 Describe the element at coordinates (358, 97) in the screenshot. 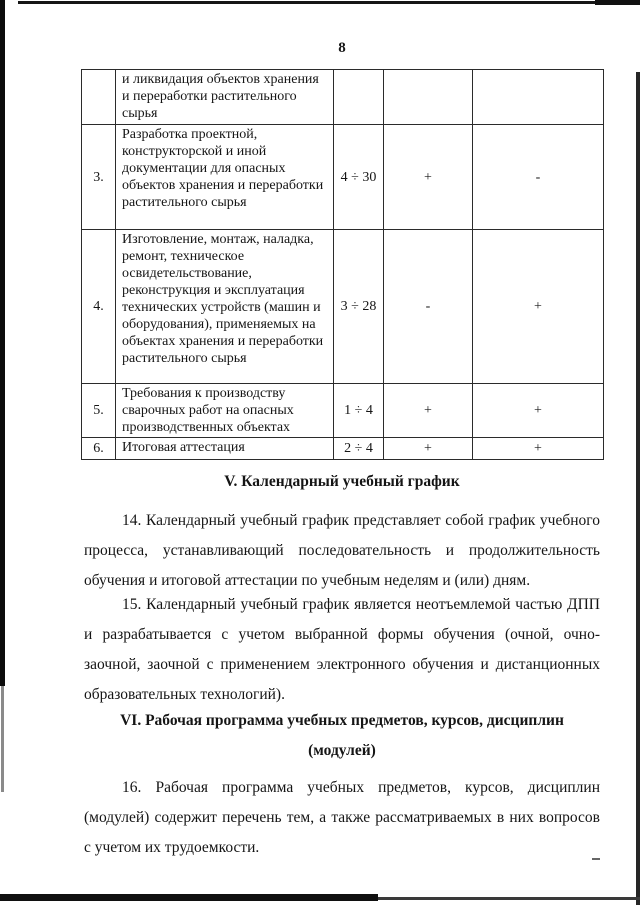

I see `hours-range-cell` at that location.